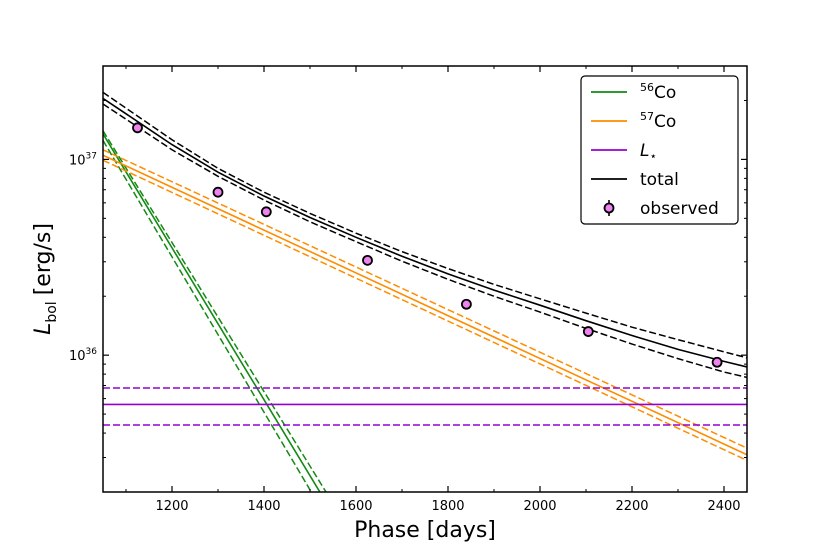 The height and width of the screenshot is (554, 830). I want to click on y-axis-label: Lbol [erg/s], so click(45, 279).